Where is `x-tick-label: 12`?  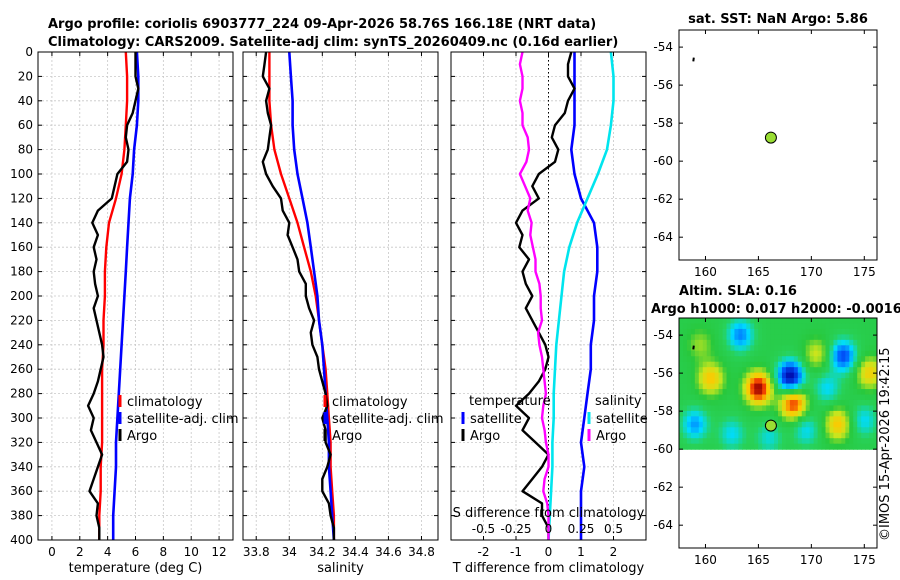
x-tick-label: 12 is located at coordinates (218, 552).